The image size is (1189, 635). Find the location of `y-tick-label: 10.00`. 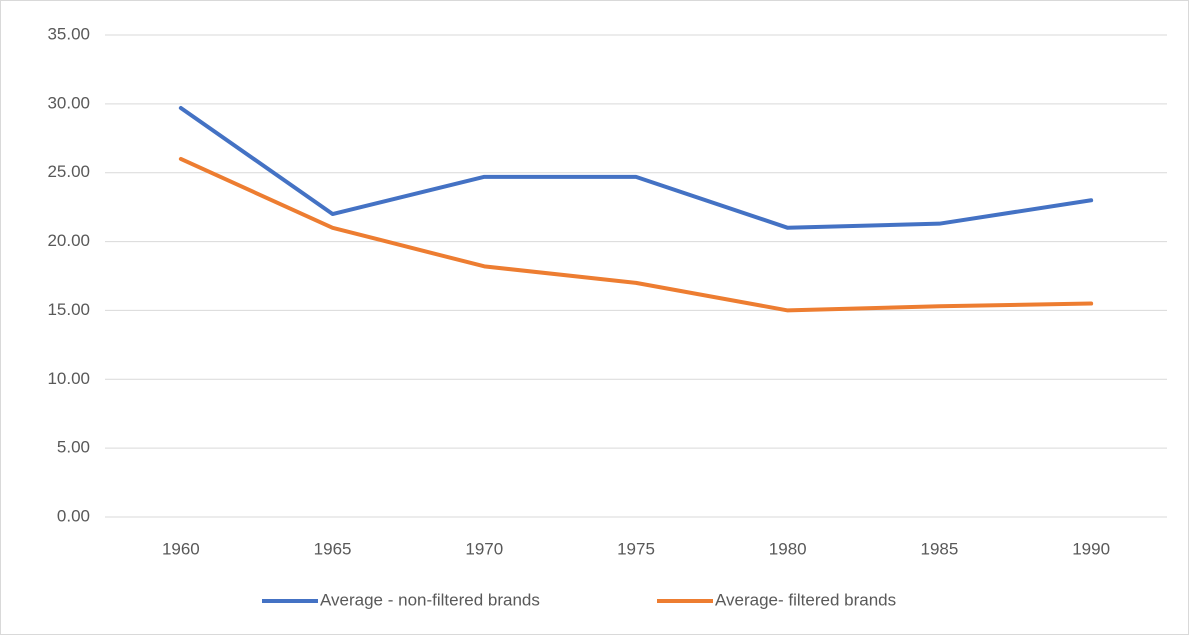

y-tick-label: 10.00 is located at coordinates (68, 378).